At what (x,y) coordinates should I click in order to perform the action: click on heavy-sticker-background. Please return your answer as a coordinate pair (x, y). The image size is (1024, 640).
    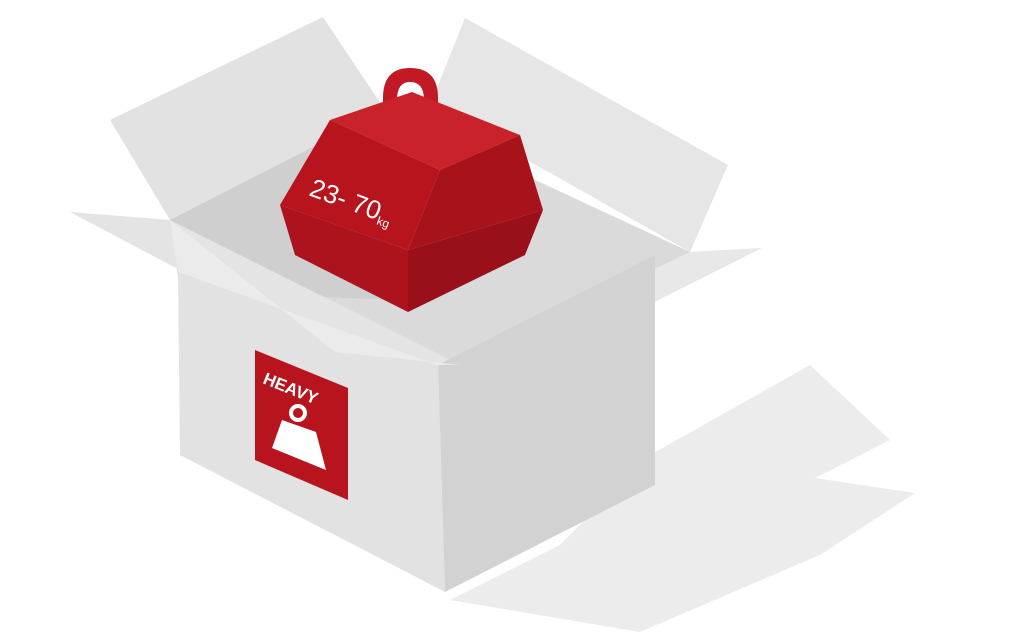
    Looking at the image, I should click on (301, 425).